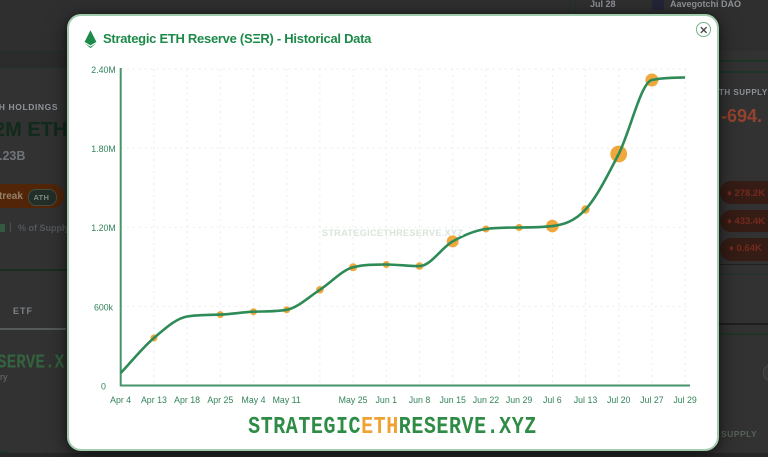  I want to click on svg-text: May 25, so click(353, 400).